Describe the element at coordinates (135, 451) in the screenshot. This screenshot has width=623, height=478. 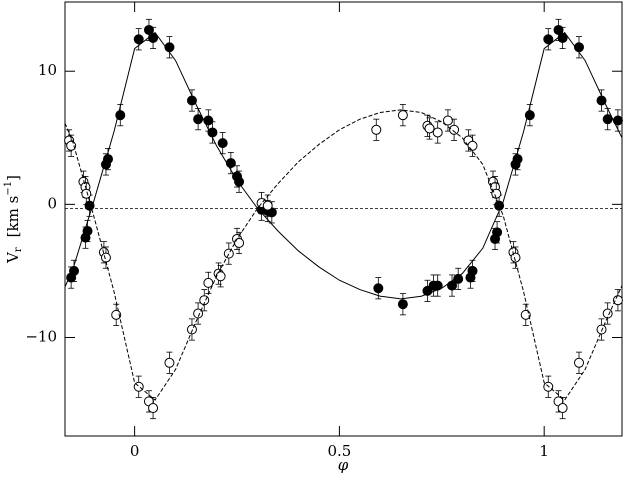
I see `x-tick-label: 0` at that location.